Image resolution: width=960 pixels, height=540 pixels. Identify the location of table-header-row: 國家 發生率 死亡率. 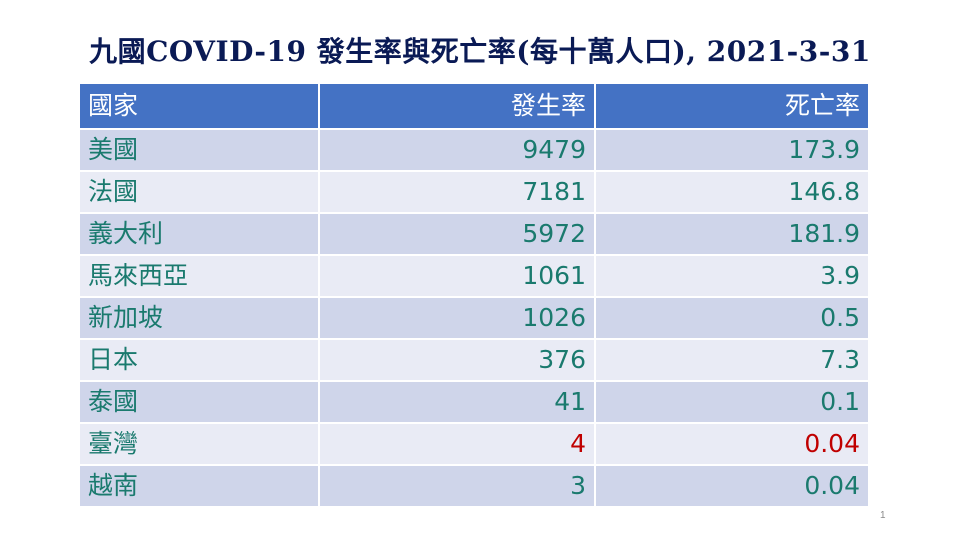
(474, 106).